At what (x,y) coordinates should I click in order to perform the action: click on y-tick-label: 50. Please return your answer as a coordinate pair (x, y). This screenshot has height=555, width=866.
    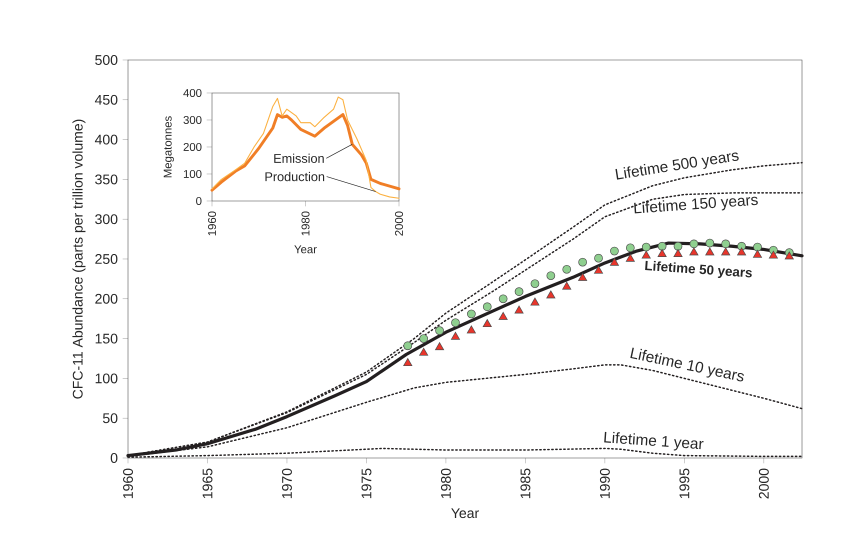
    Looking at the image, I should click on (110, 418).